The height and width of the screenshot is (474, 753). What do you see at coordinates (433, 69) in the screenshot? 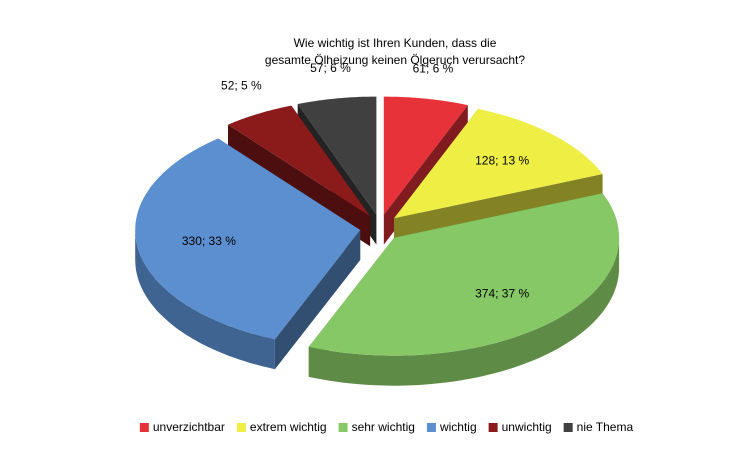
I see `data-label: 61; 6 %` at bounding box center [433, 69].